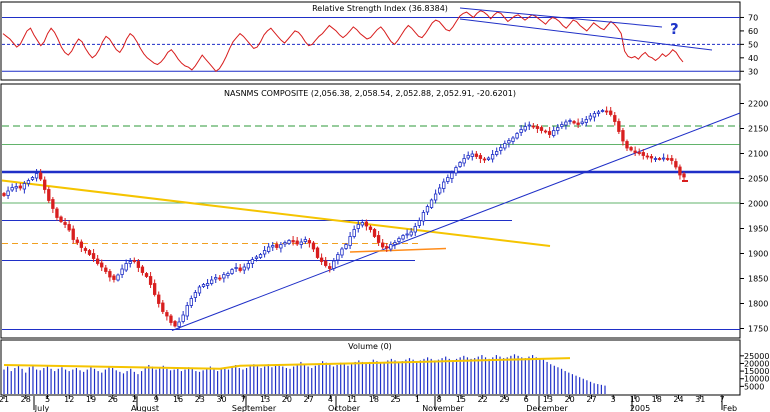 The height and width of the screenshot is (412, 770). I want to click on rsi-y-tick-label: 40, so click(753, 58).